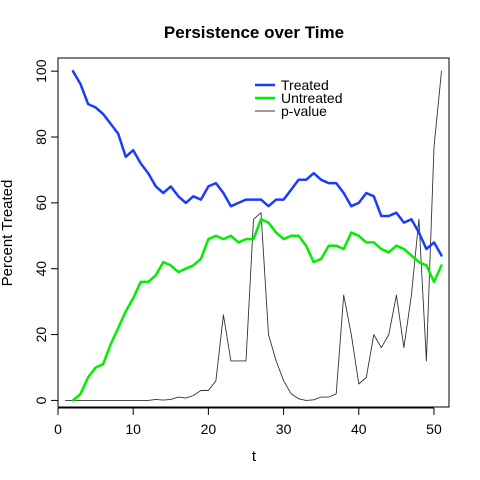  Describe the element at coordinates (284, 429) in the screenshot. I see `x-tick-label: 30` at that location.